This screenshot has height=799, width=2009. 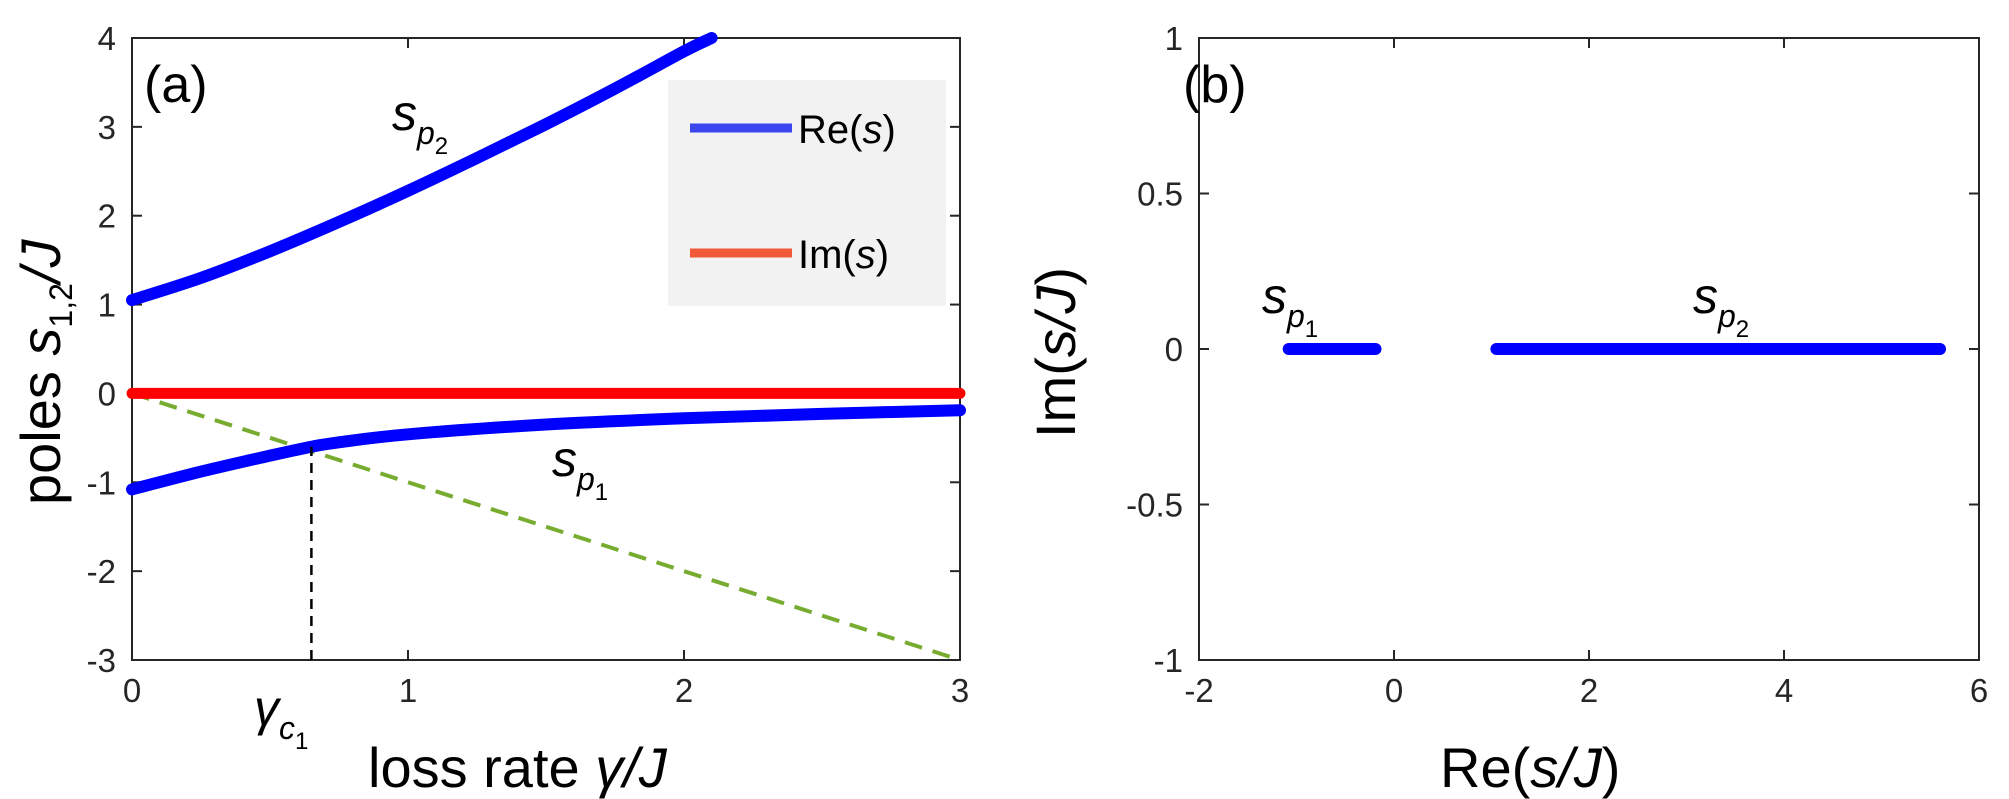 I want to click on legend-box, so click(x=807, y=193).